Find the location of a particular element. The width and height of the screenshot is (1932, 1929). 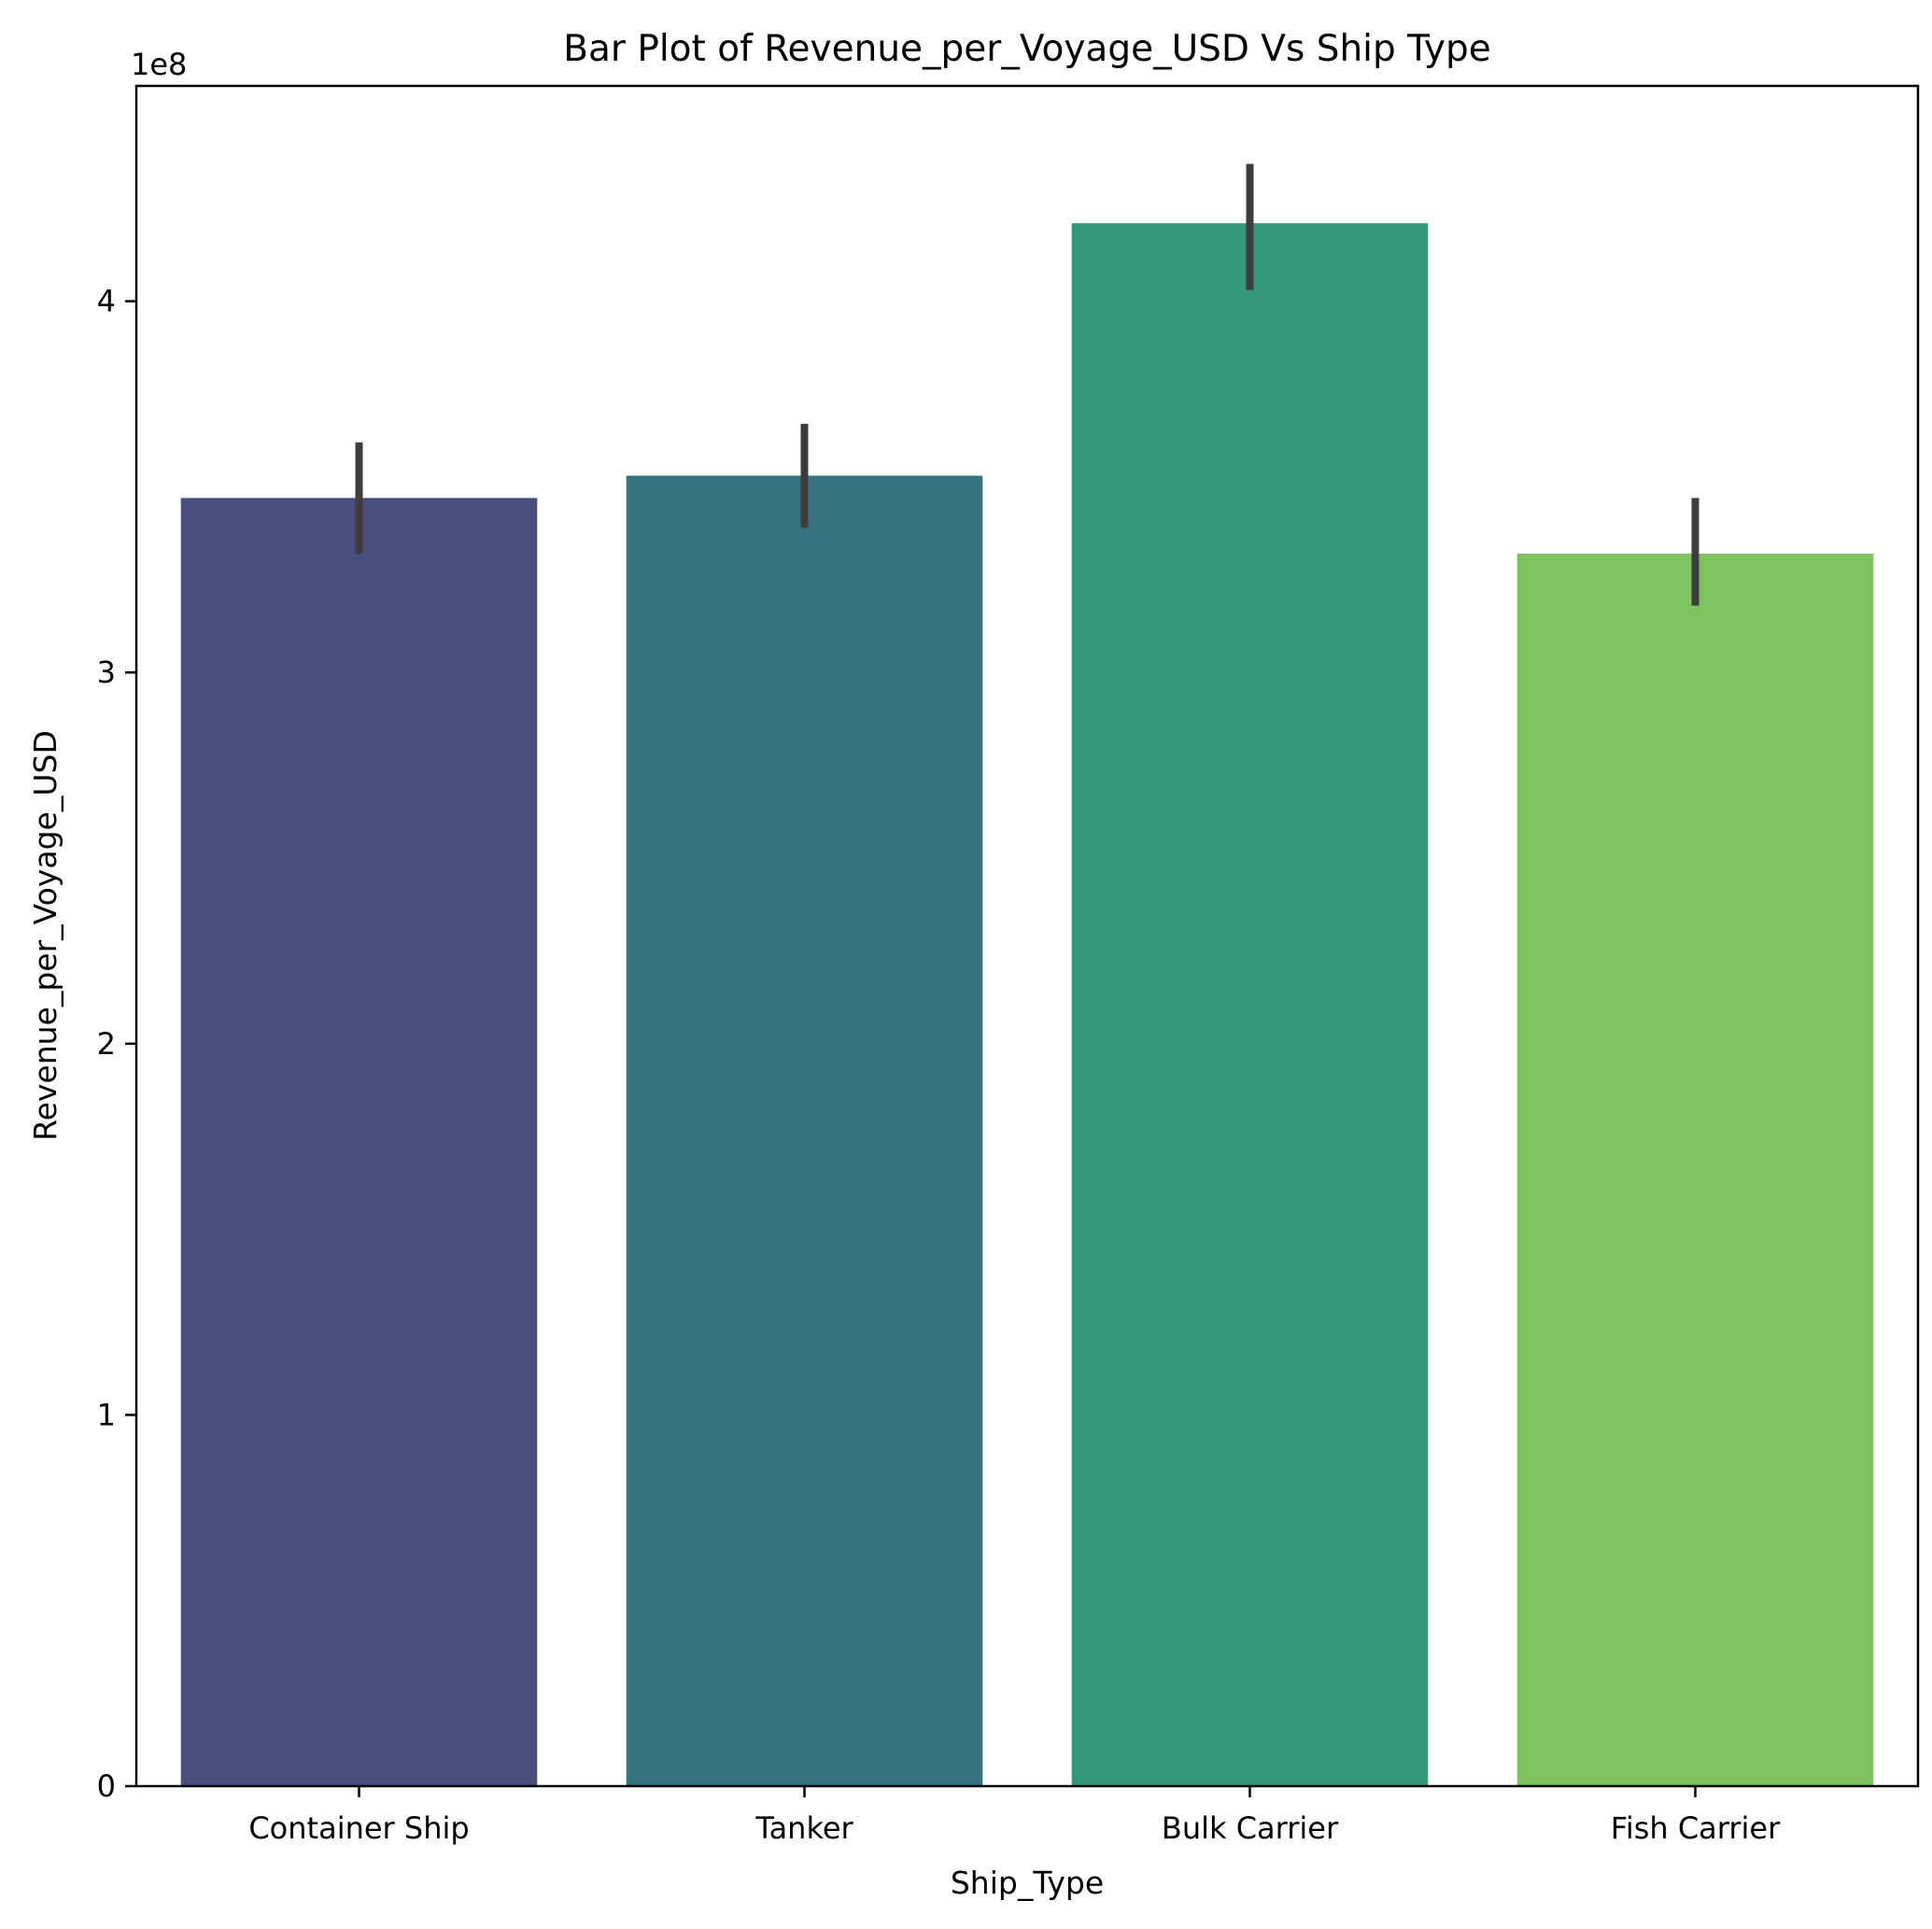

y-offset-label: 1e8 is located at coordinates (159, 64).